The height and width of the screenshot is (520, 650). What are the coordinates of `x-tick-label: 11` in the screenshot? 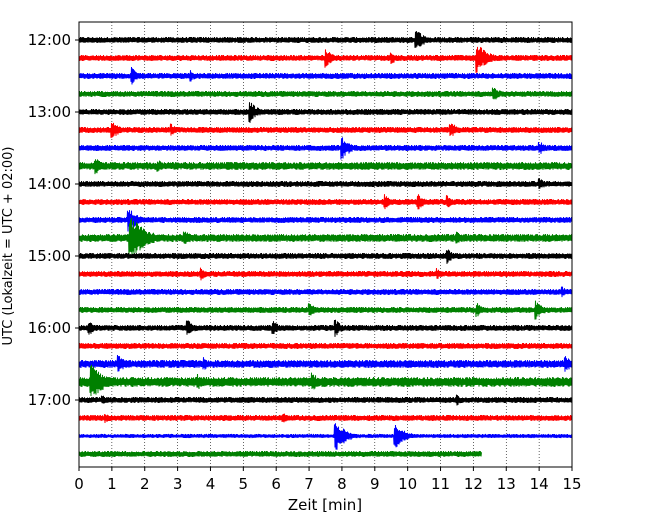 It's located at (440, 484).